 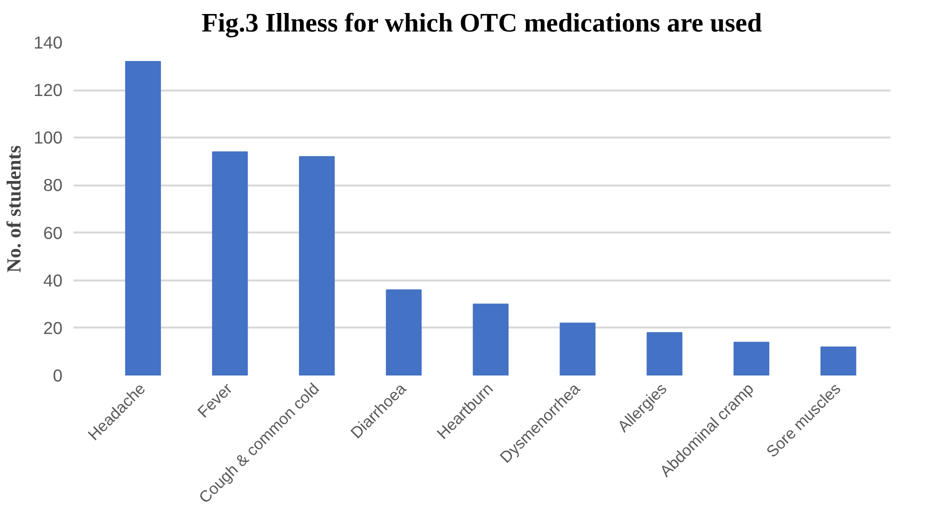 What do you see at coordinates (53, 185) in the screenshot?
I see `y-tick-label: 80` at bounding box center [53, 185].